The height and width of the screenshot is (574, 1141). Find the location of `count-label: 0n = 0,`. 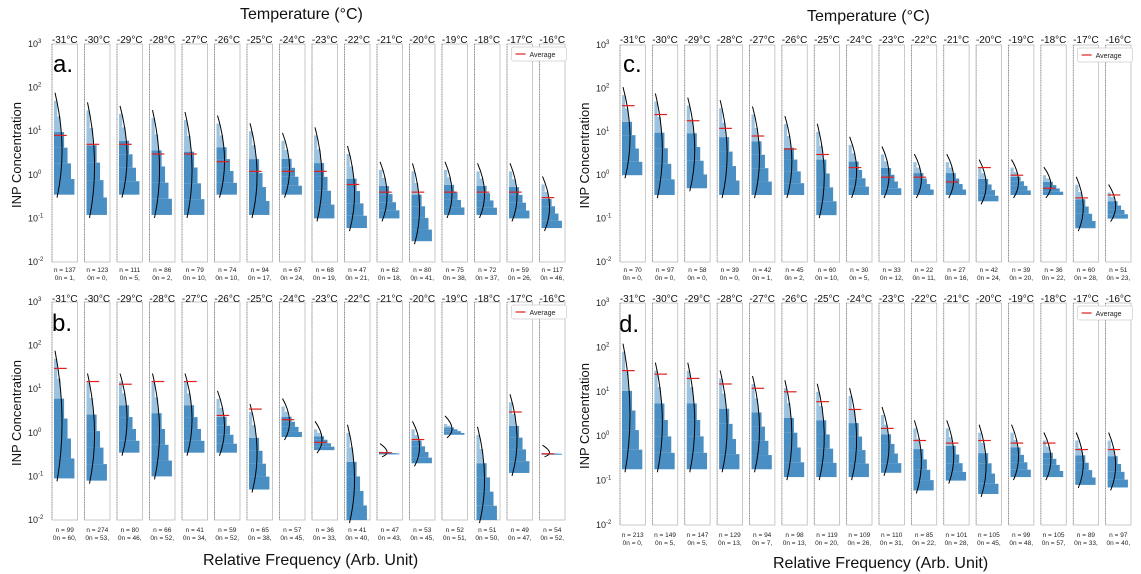

count-label: 0n = 0, is located at coordinates (633, 278).